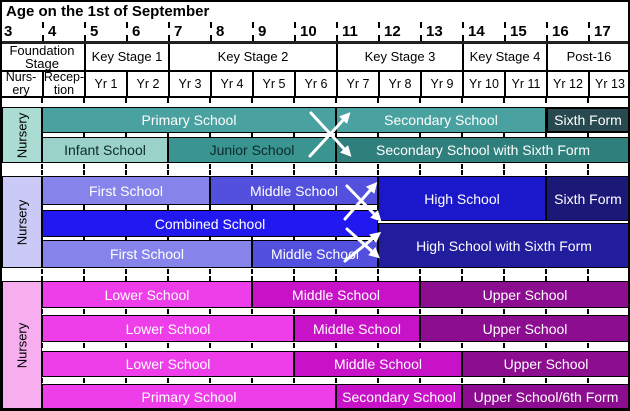 The image size is (630, 411). Describe the element at coordinates (315, 84) in the screenshot. I see `year-cell: Yr 6` at that location.